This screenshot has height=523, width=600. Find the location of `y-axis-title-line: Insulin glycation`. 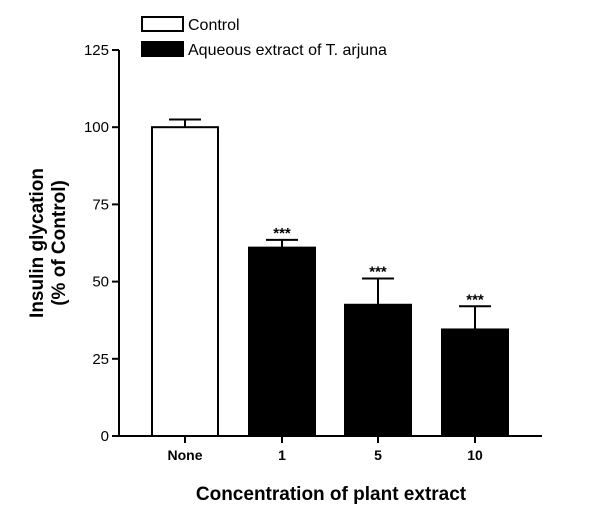

y-axis-title-line: Insulin glycation is located at coordinates (37, 243).